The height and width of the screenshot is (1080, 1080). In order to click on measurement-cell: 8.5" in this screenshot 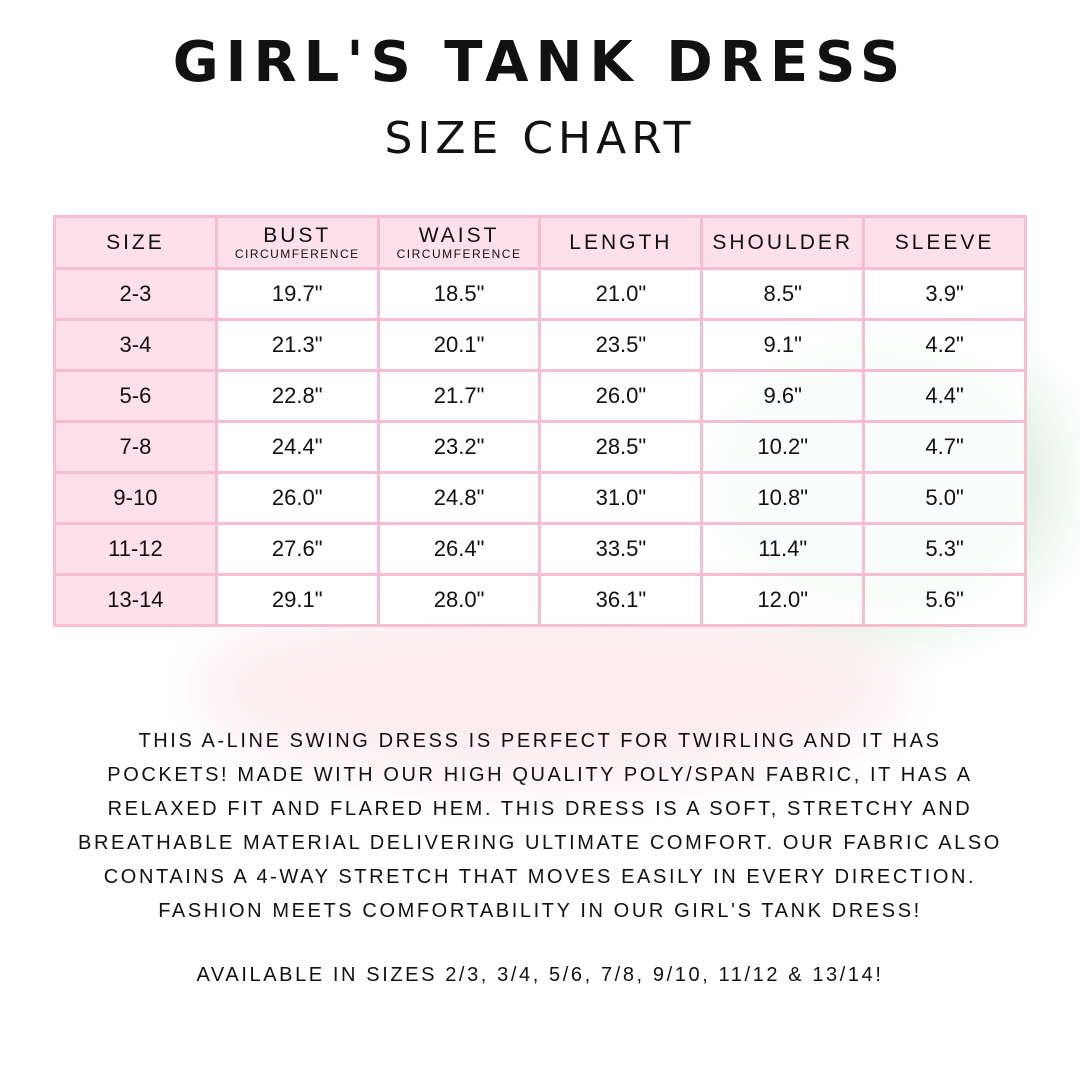, I will do `click(783, 294)`.